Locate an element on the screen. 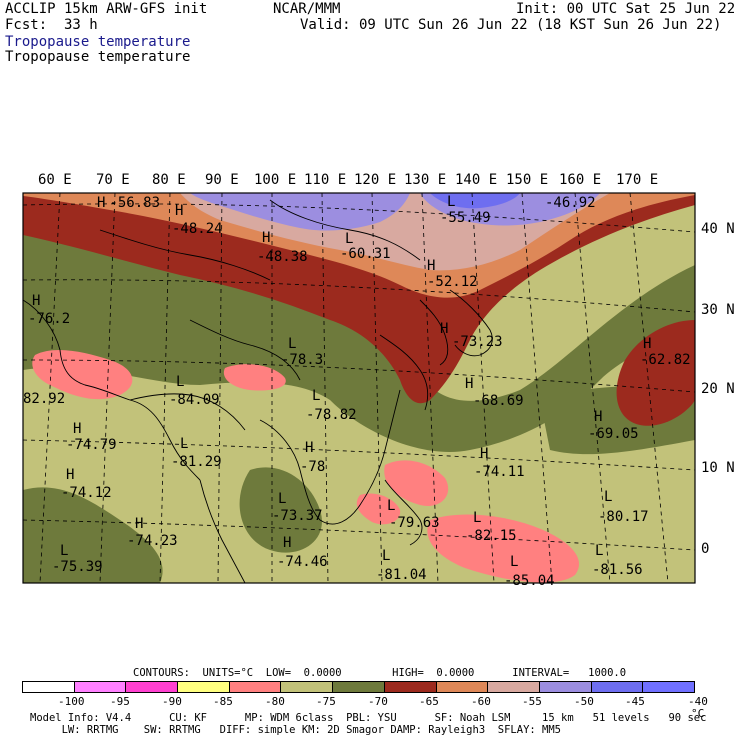 The image size is (740, 740). extremum-label: -46.92 is located at coordinates (570, 203).